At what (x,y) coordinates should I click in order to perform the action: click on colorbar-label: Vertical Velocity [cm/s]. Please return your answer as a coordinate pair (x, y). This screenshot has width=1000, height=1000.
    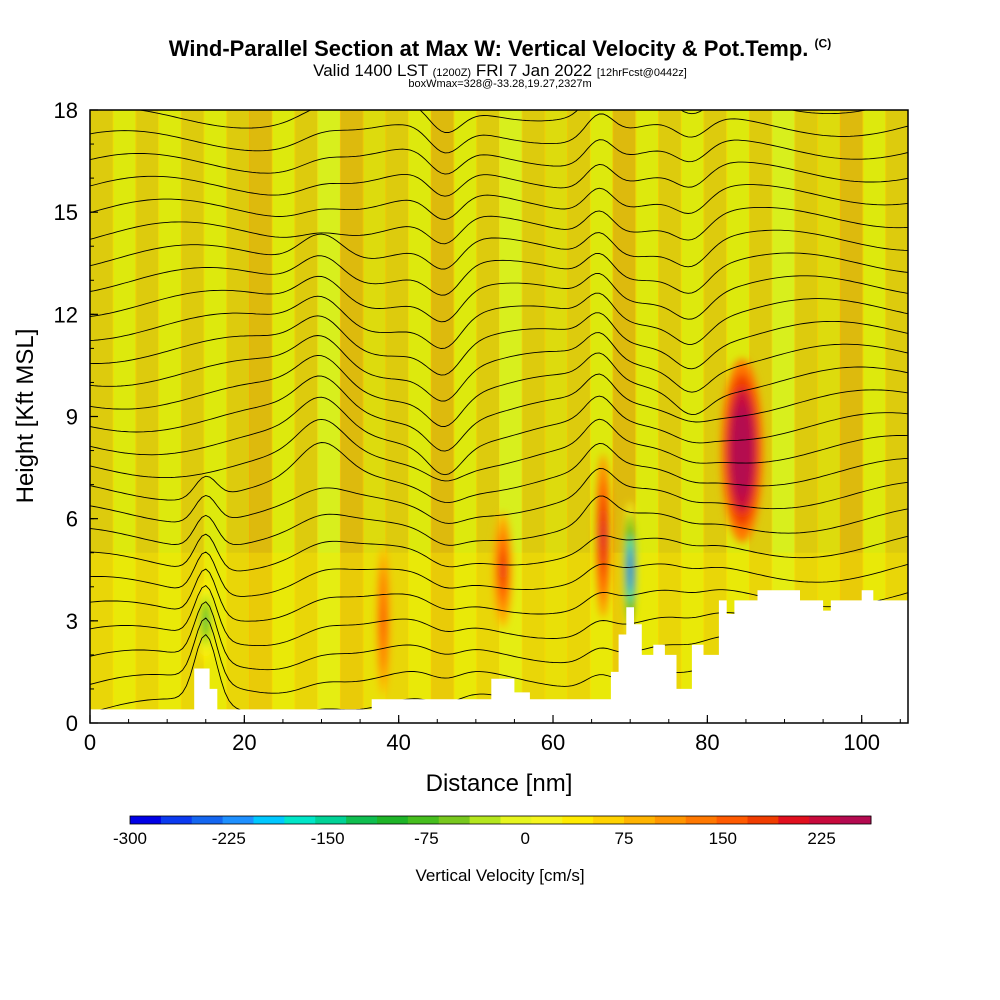
    Looking at the image, I should click on (499, 875).